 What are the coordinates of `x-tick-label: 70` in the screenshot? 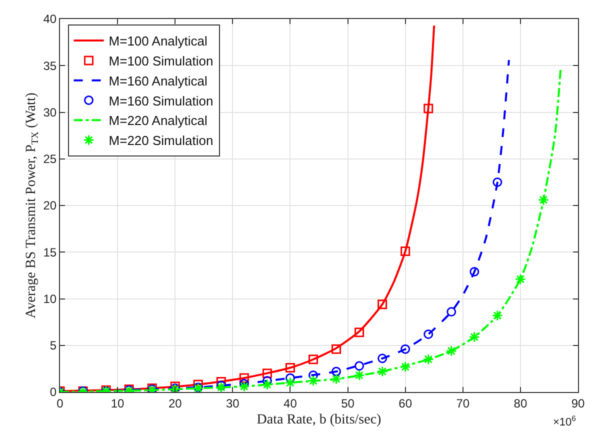 It's located at (463, 403).